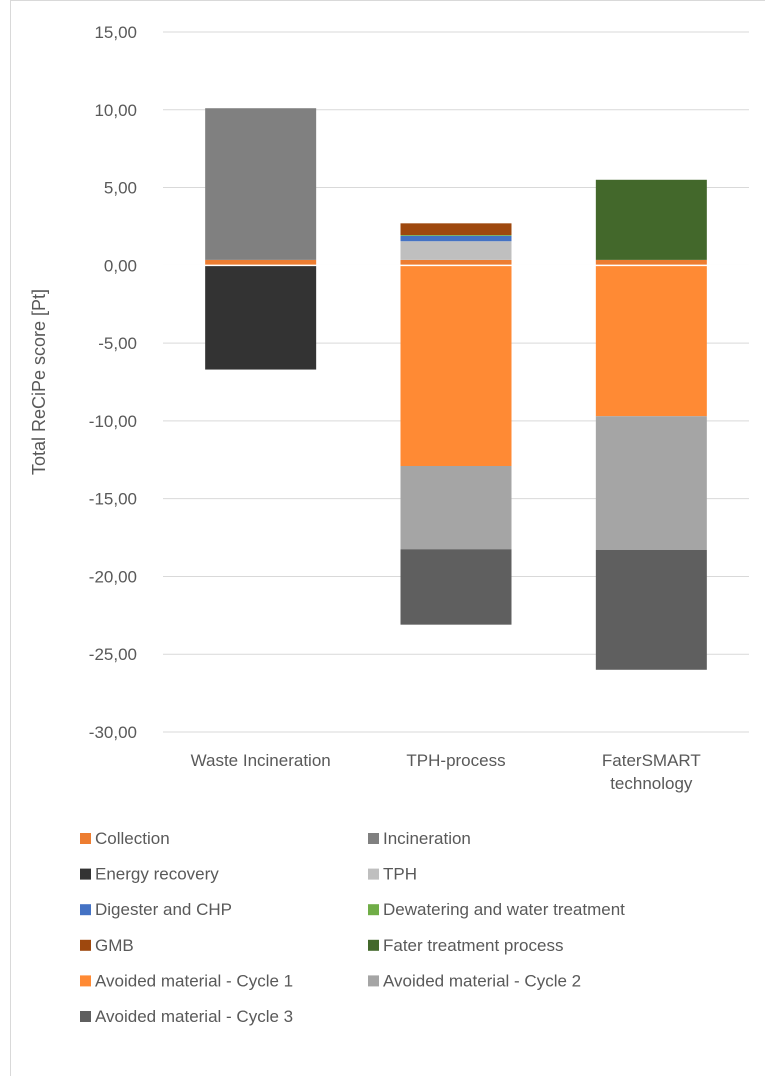 This screenshot has width=765, height=1081. What do you see at coordinates (120, 188) in the screenshot?
I see `y-tick-label: 5,00` at bounding box center [120, 188].